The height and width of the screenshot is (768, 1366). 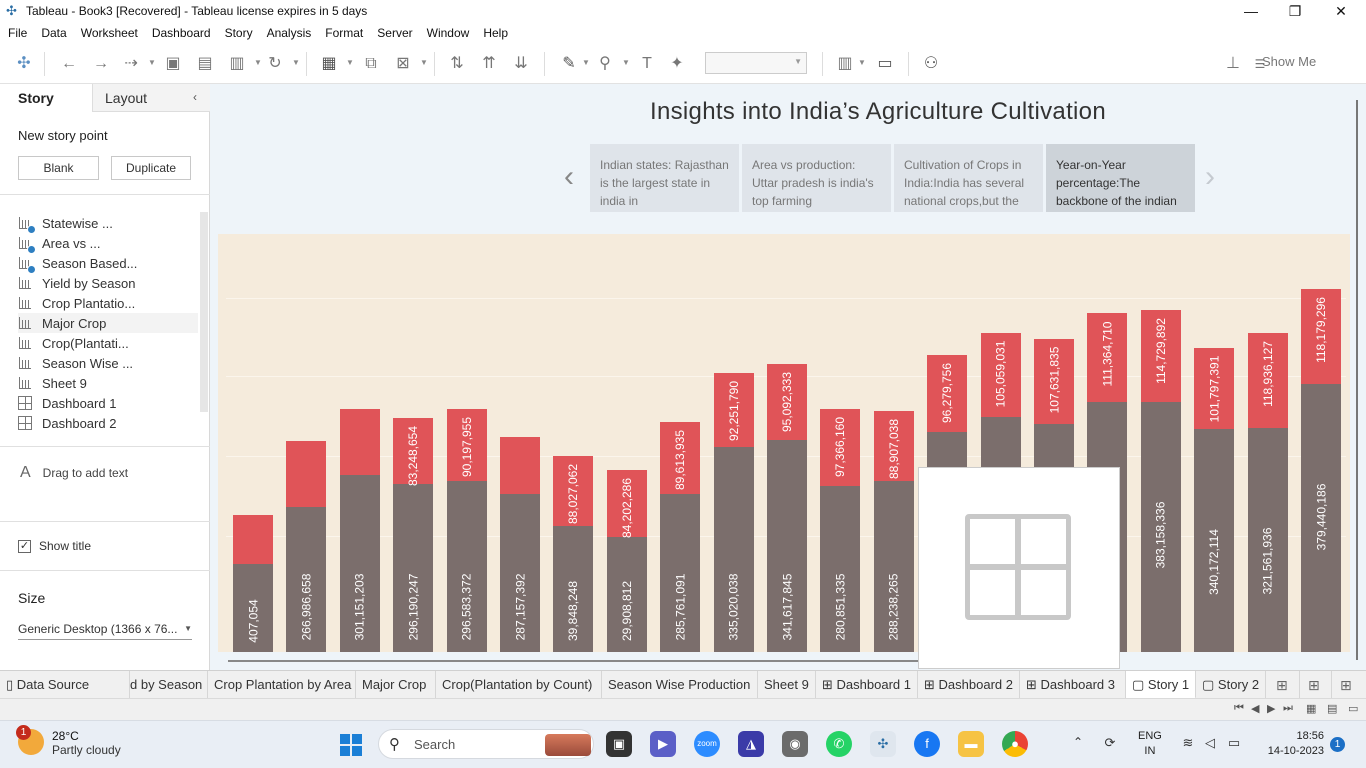 What do you see at coordinates (971, 744) in the screenshot?
I see `file-explorer-icon: ▬` at bounding box center [971, 744].